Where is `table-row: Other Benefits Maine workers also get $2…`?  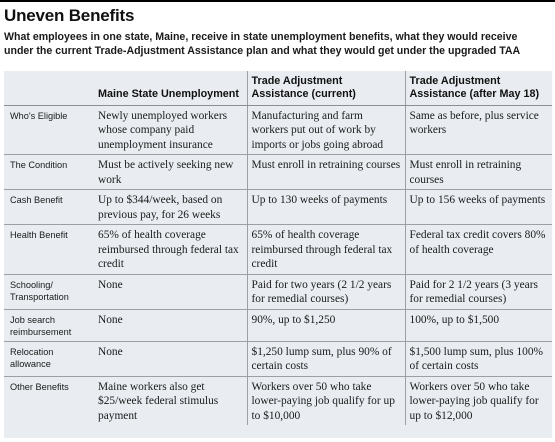 table-row: Other Benefits Maine workers also get $2… is located at coordinates (278, 400).